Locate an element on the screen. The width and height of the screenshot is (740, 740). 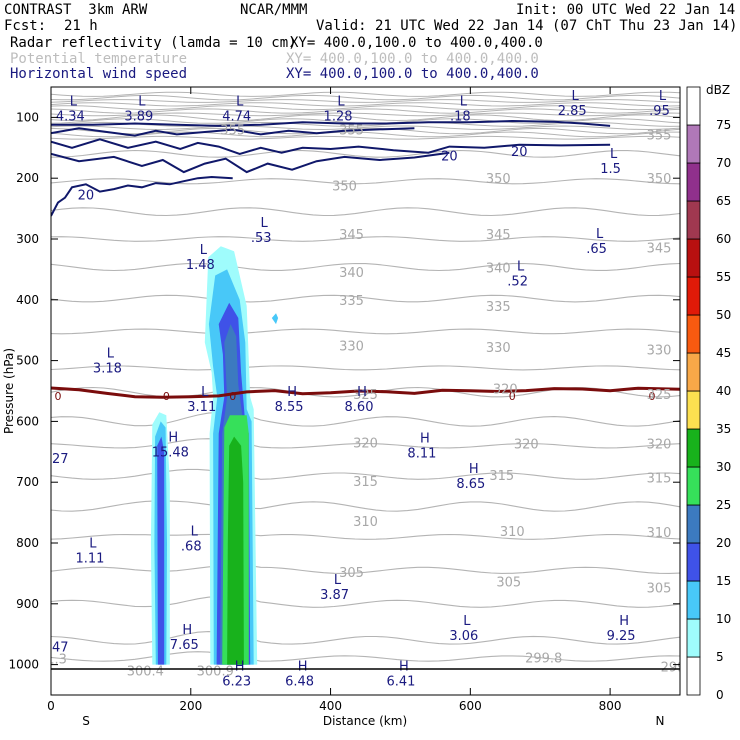
wind-contours is located at coordinates (331, 168).